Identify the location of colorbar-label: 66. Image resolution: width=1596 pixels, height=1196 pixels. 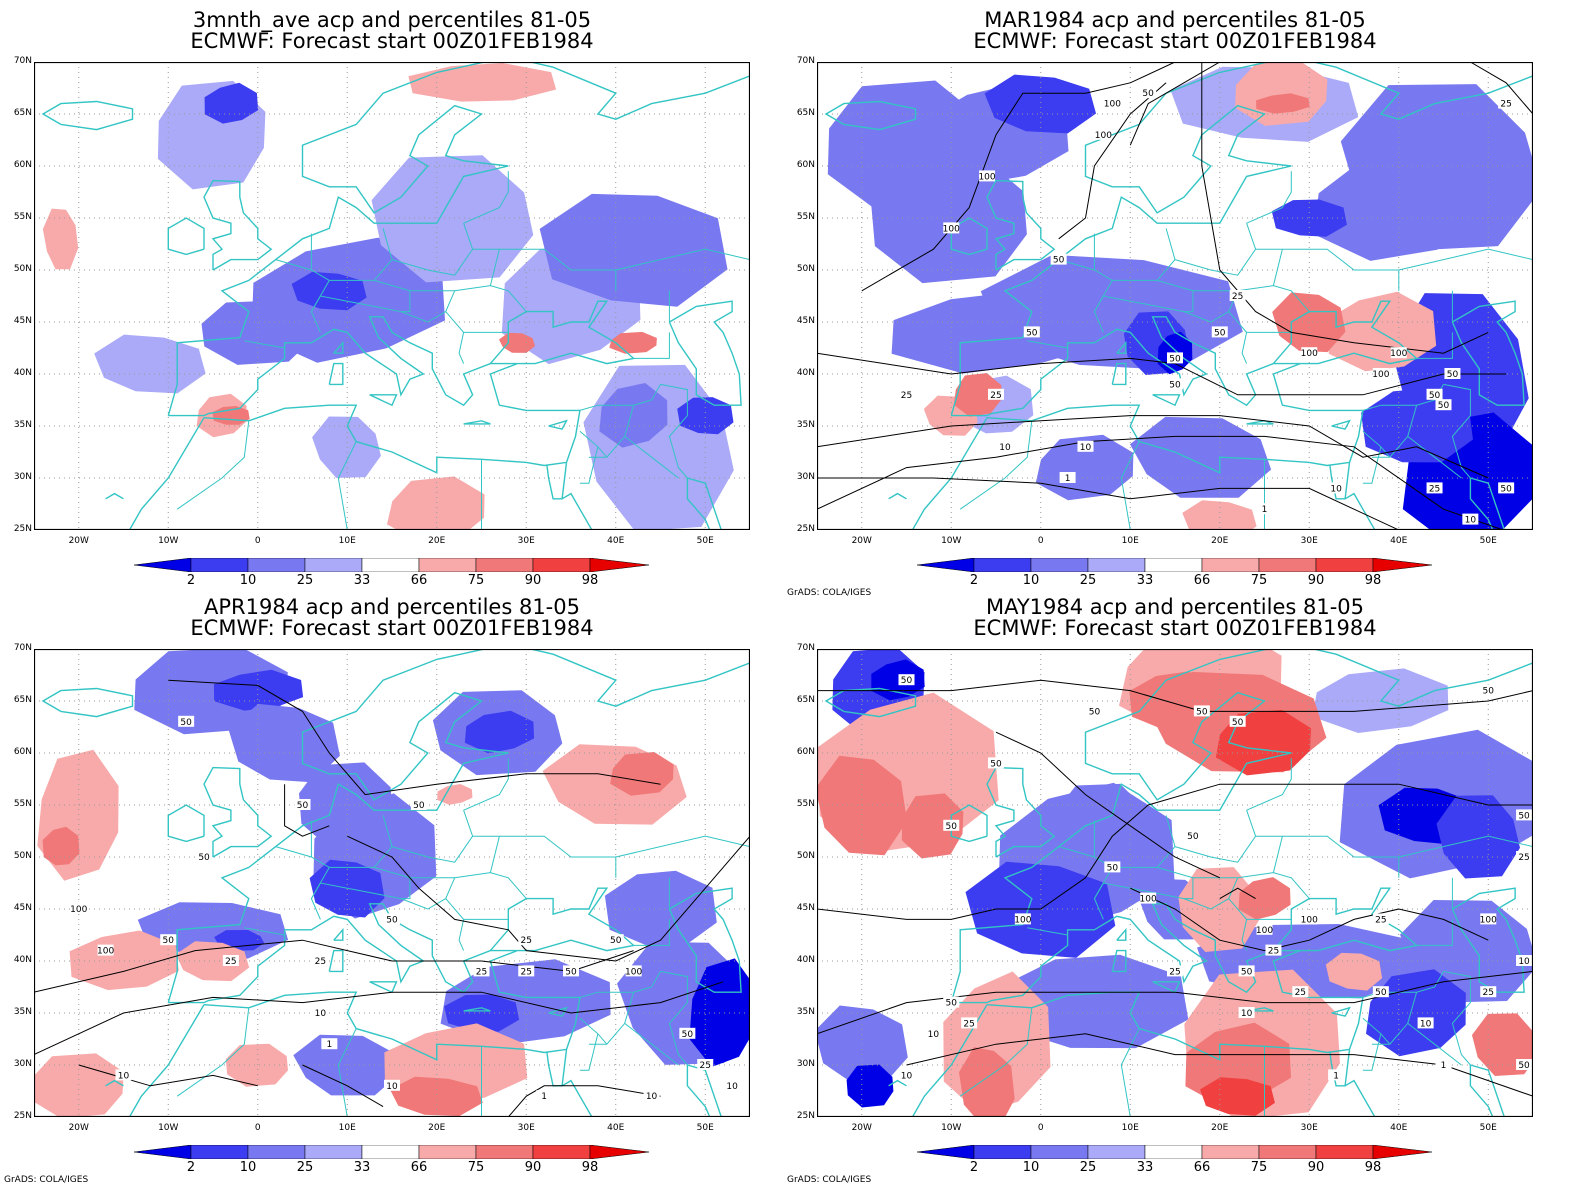
(1202, 580).